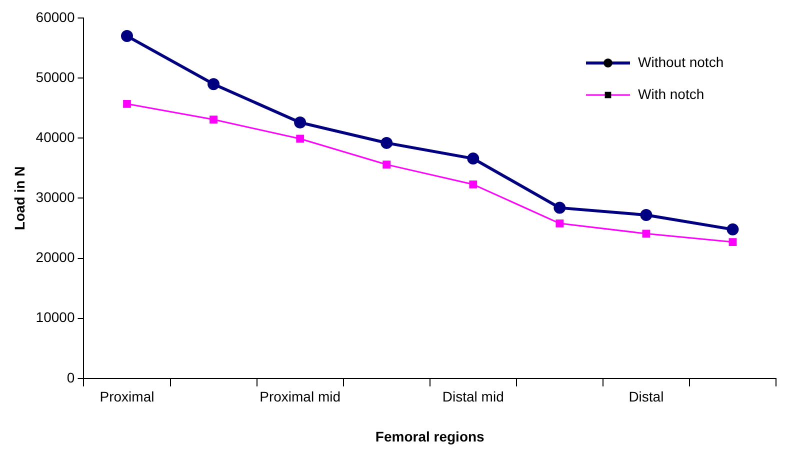  What do you see at coordinates (473, 396) in the screenshot?
I see `x-tick-label: Distal mid` at bounding box center [473, 396].